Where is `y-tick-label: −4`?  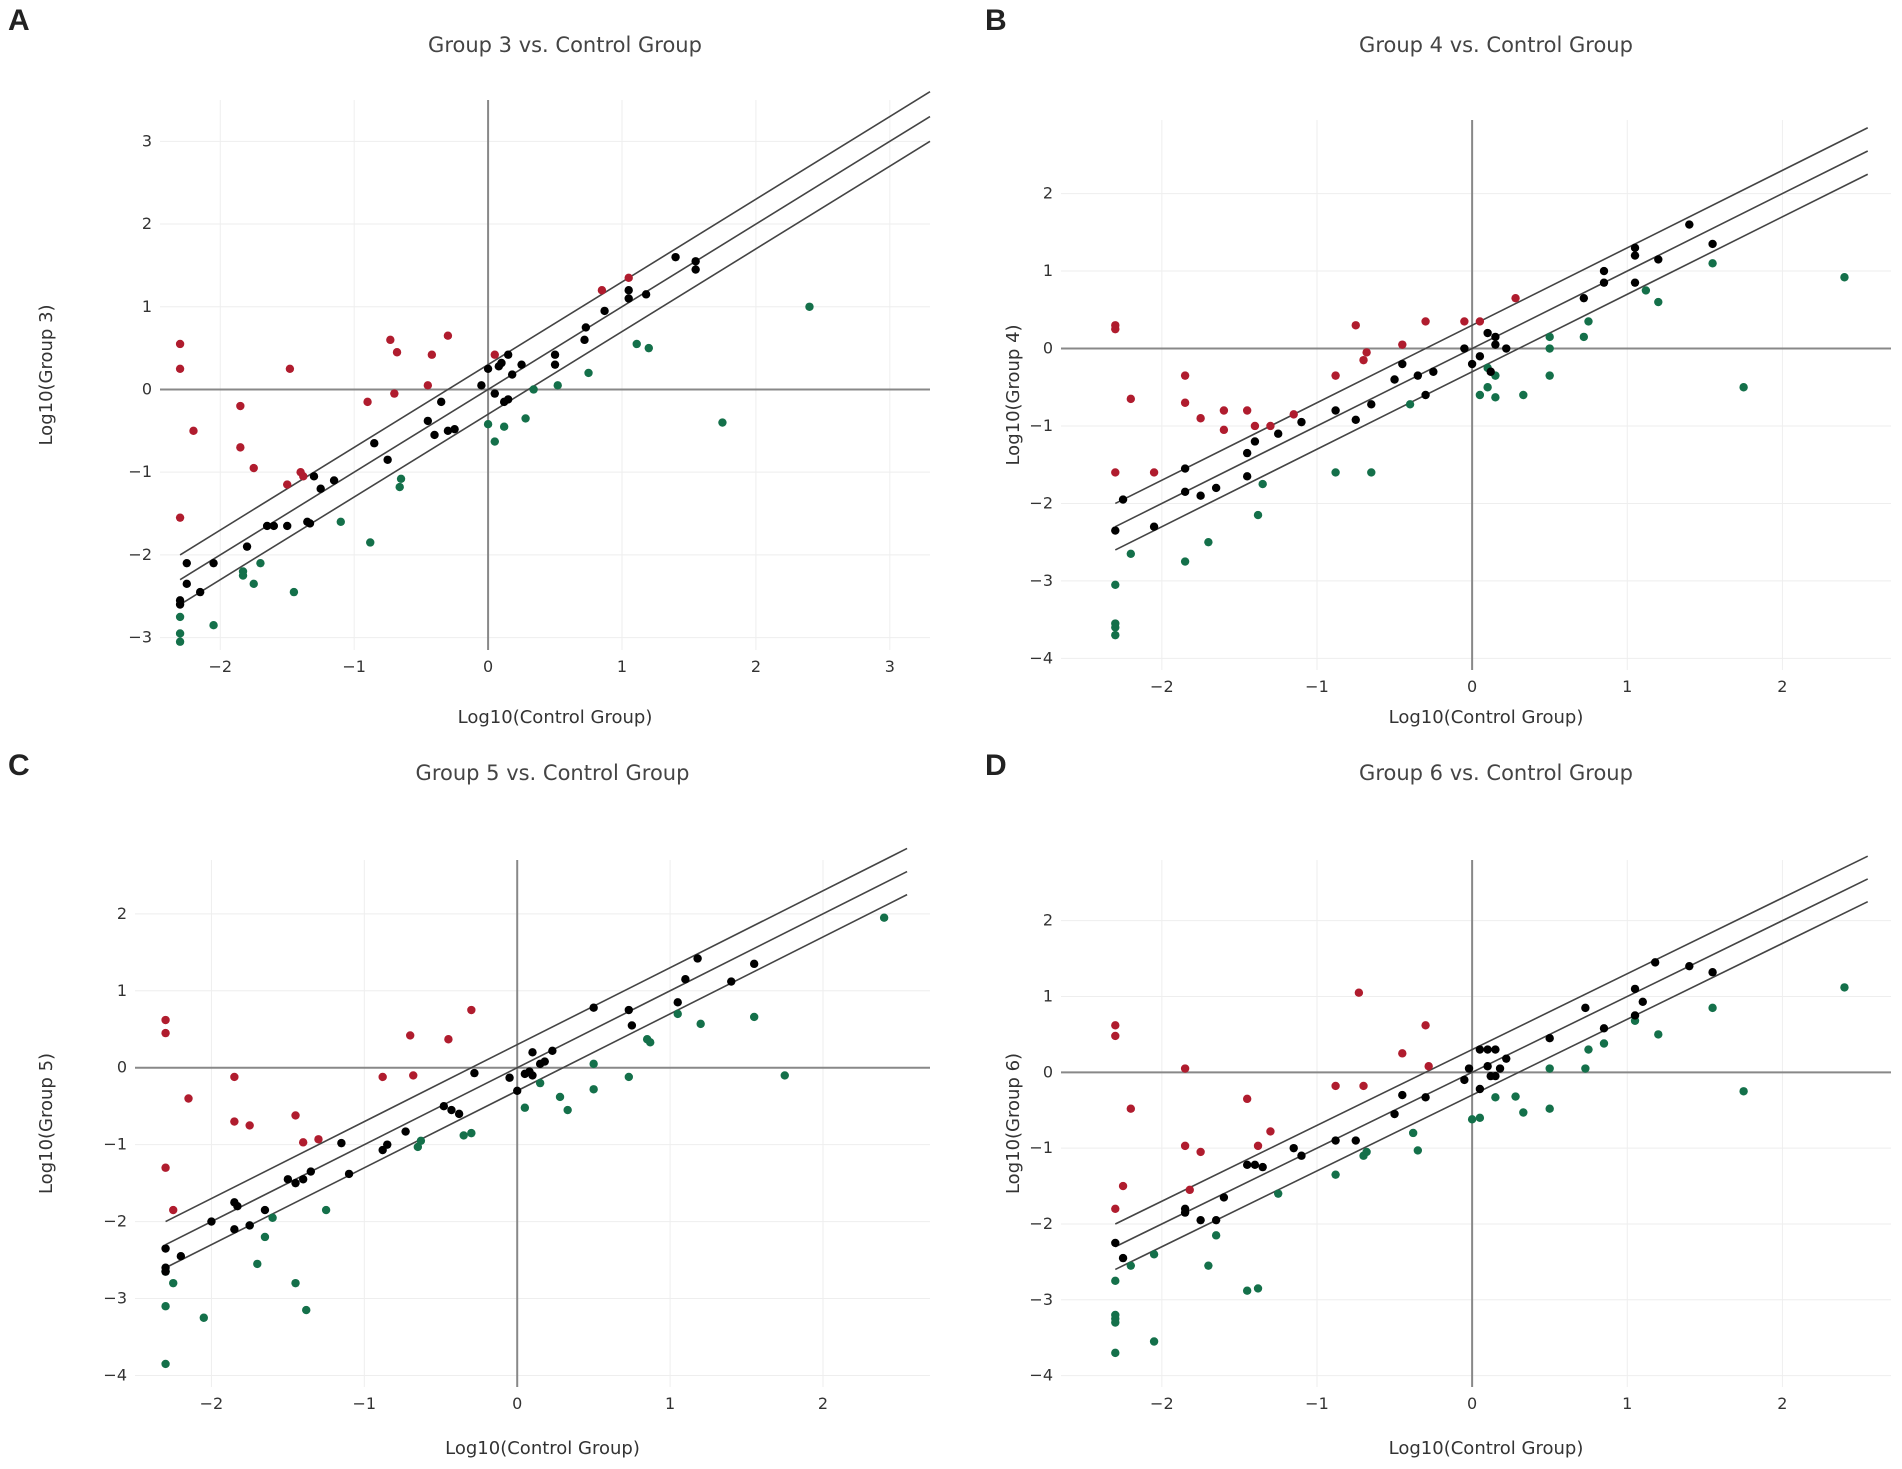 y-tick-label: −4 is located at coordinates (1041, 657).